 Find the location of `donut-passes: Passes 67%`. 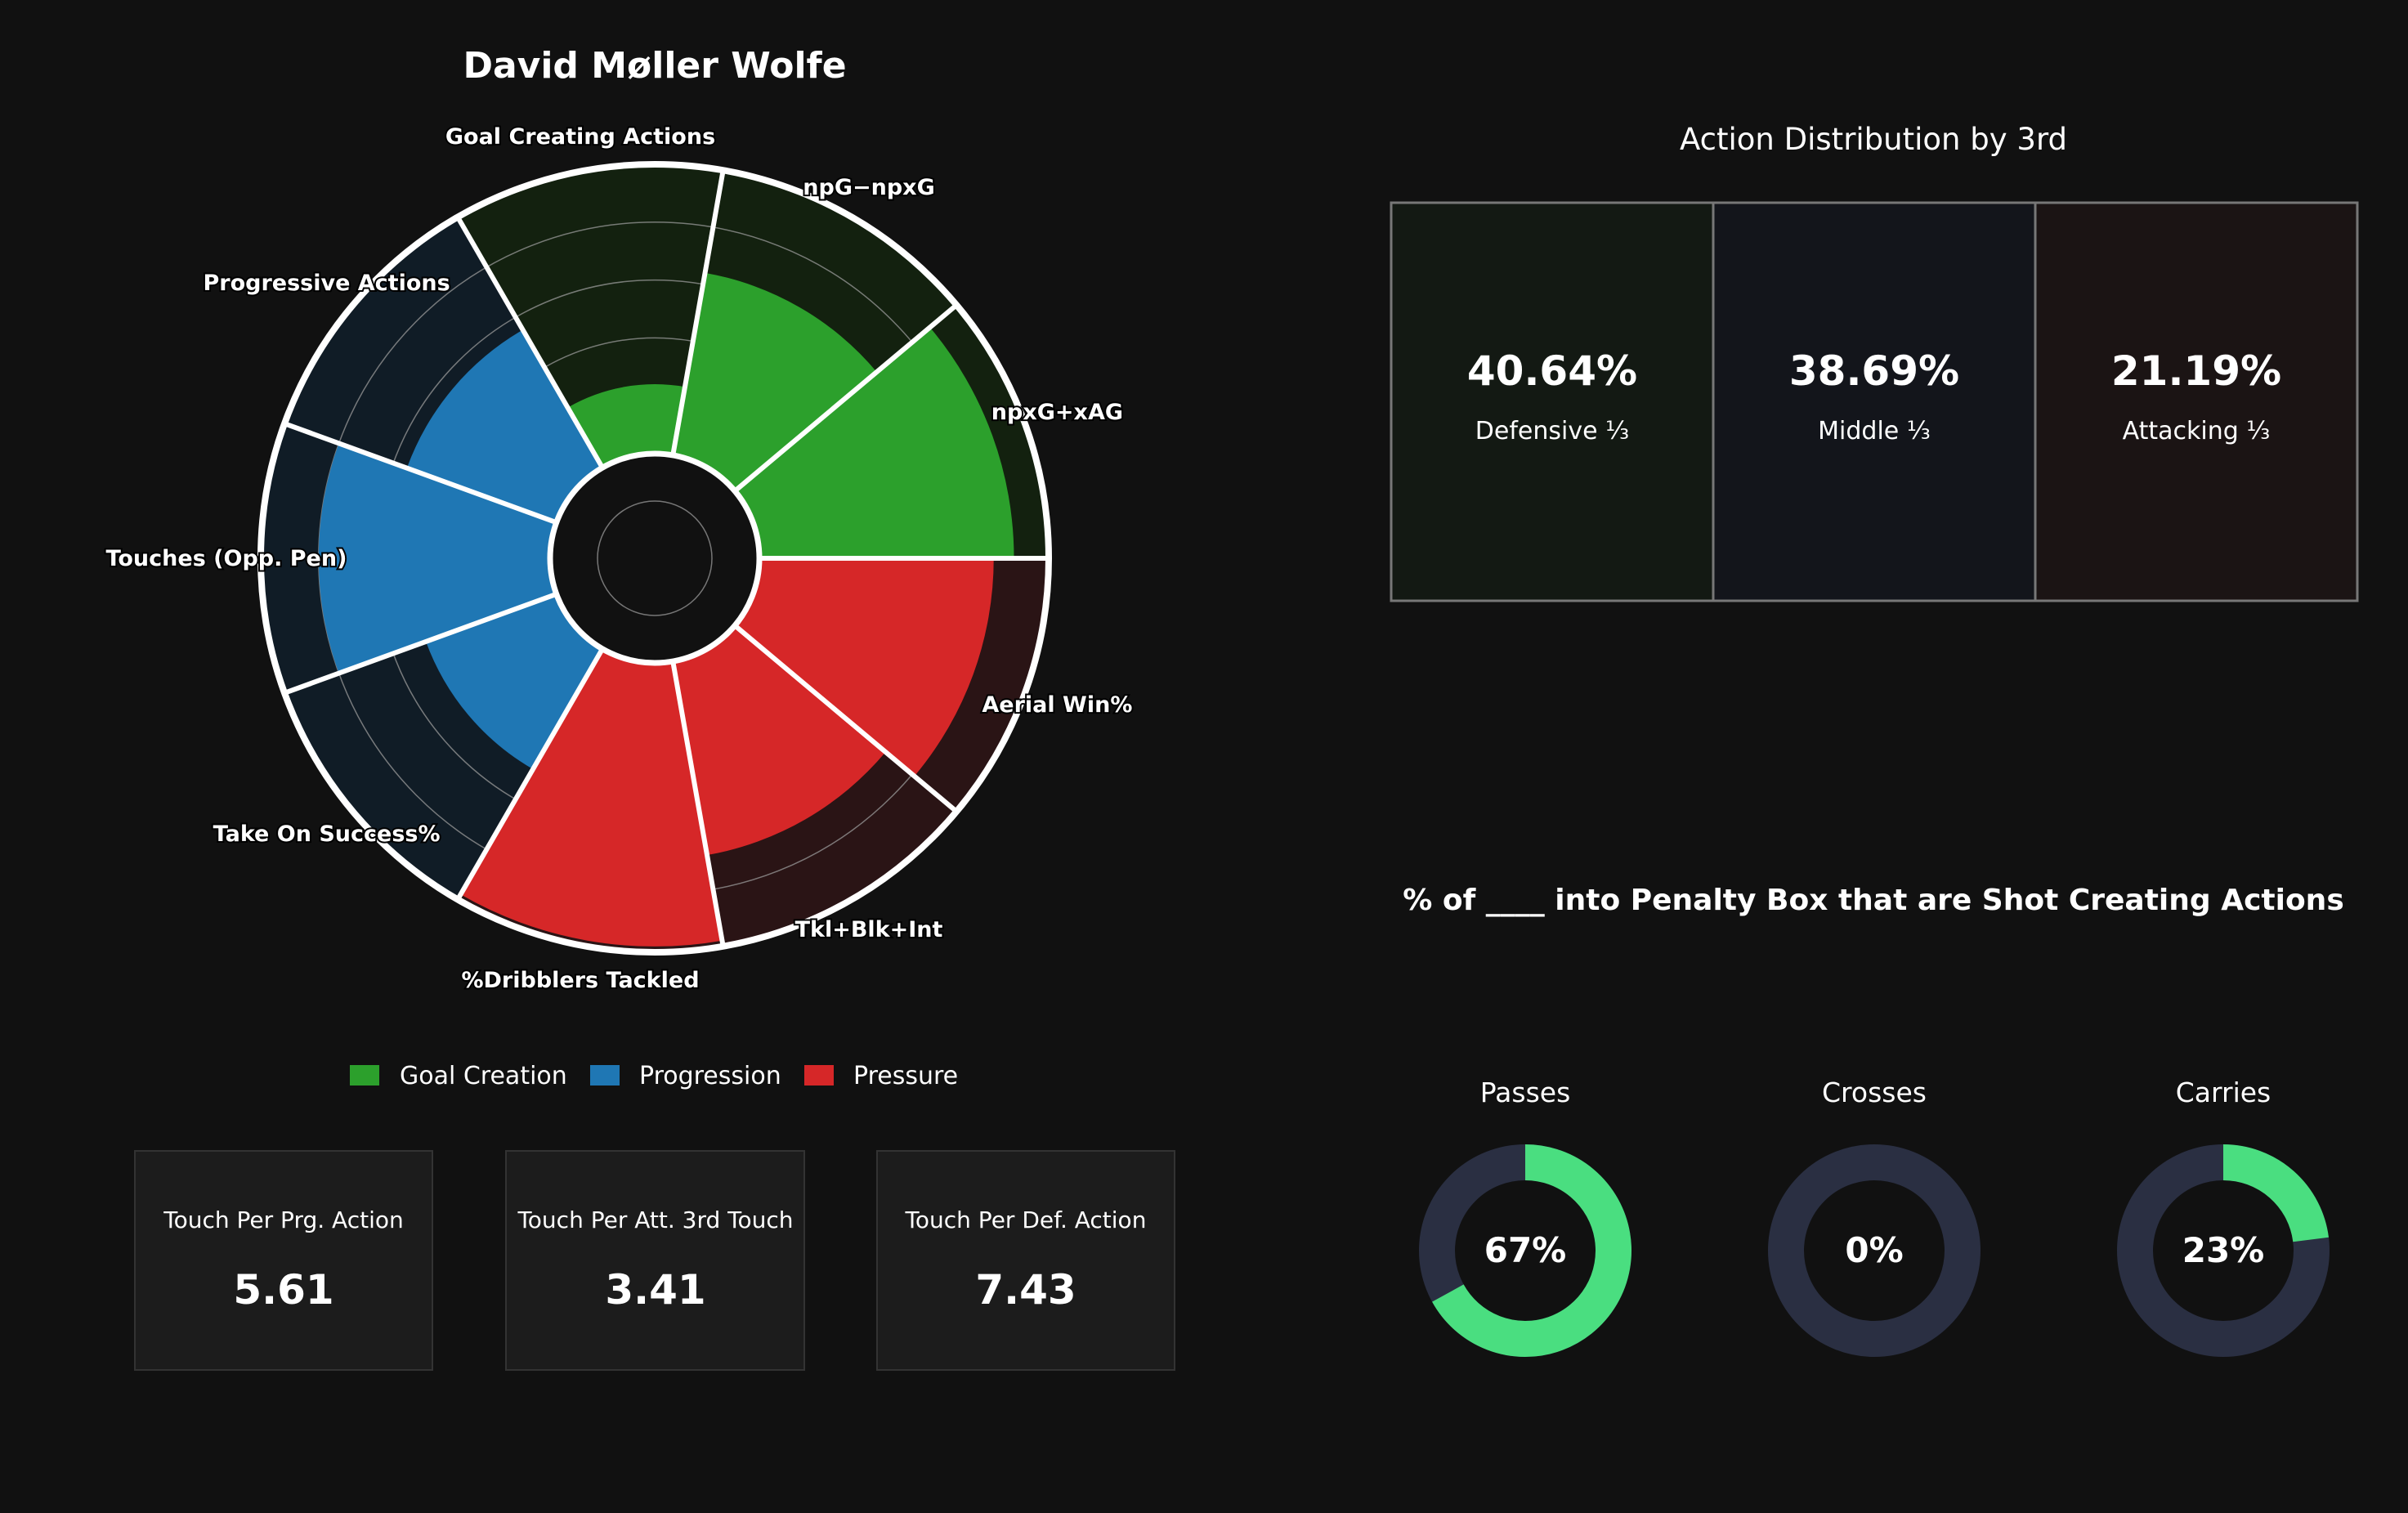

donut-passes: Passes 67% is located at coordinates (1525, 1217).